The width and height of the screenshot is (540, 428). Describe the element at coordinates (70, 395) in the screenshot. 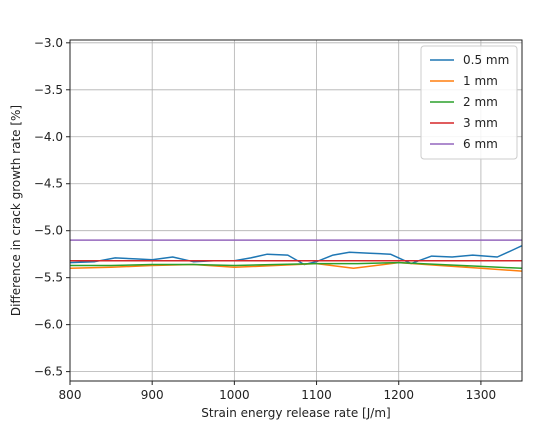

I see `x-tick-label: 800` at that location.